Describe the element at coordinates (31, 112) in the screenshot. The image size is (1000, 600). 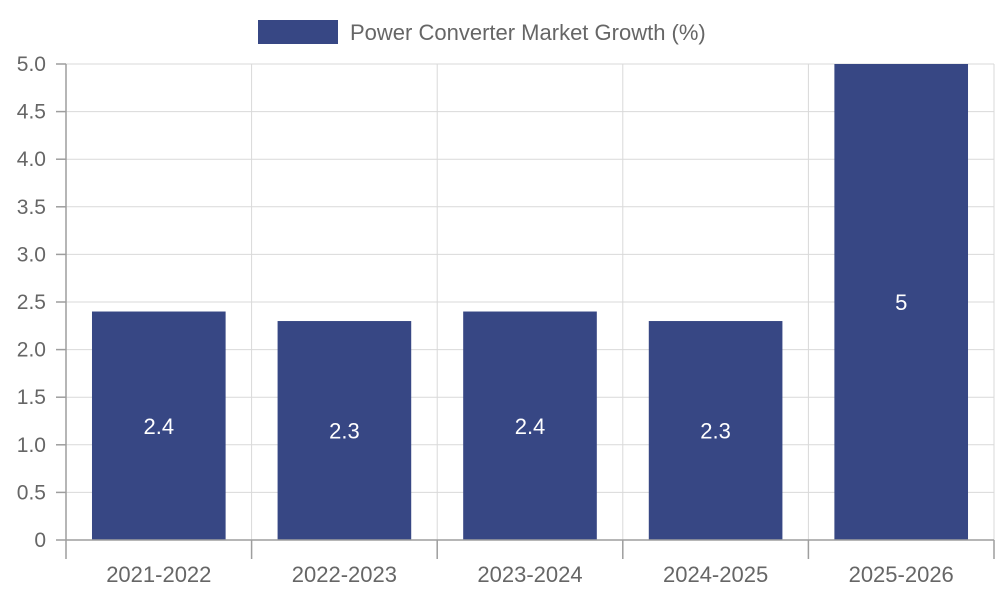
I see `y-tick-label: 4.5` at that location.